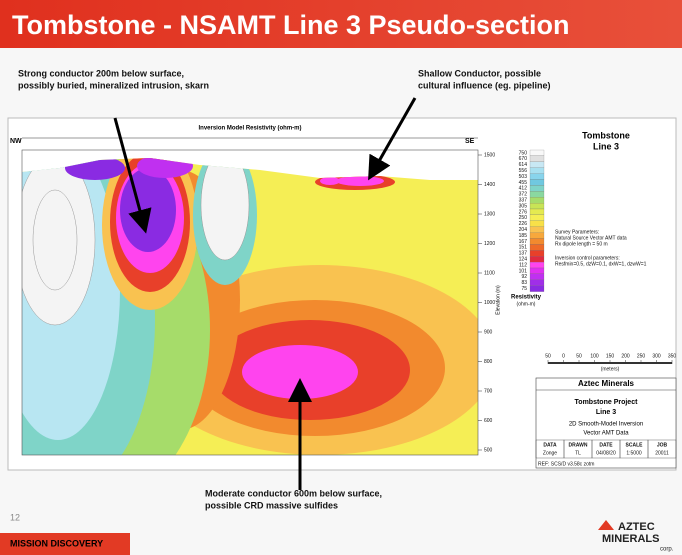  I want to click on block-value: Zonge, so click(550, 453).